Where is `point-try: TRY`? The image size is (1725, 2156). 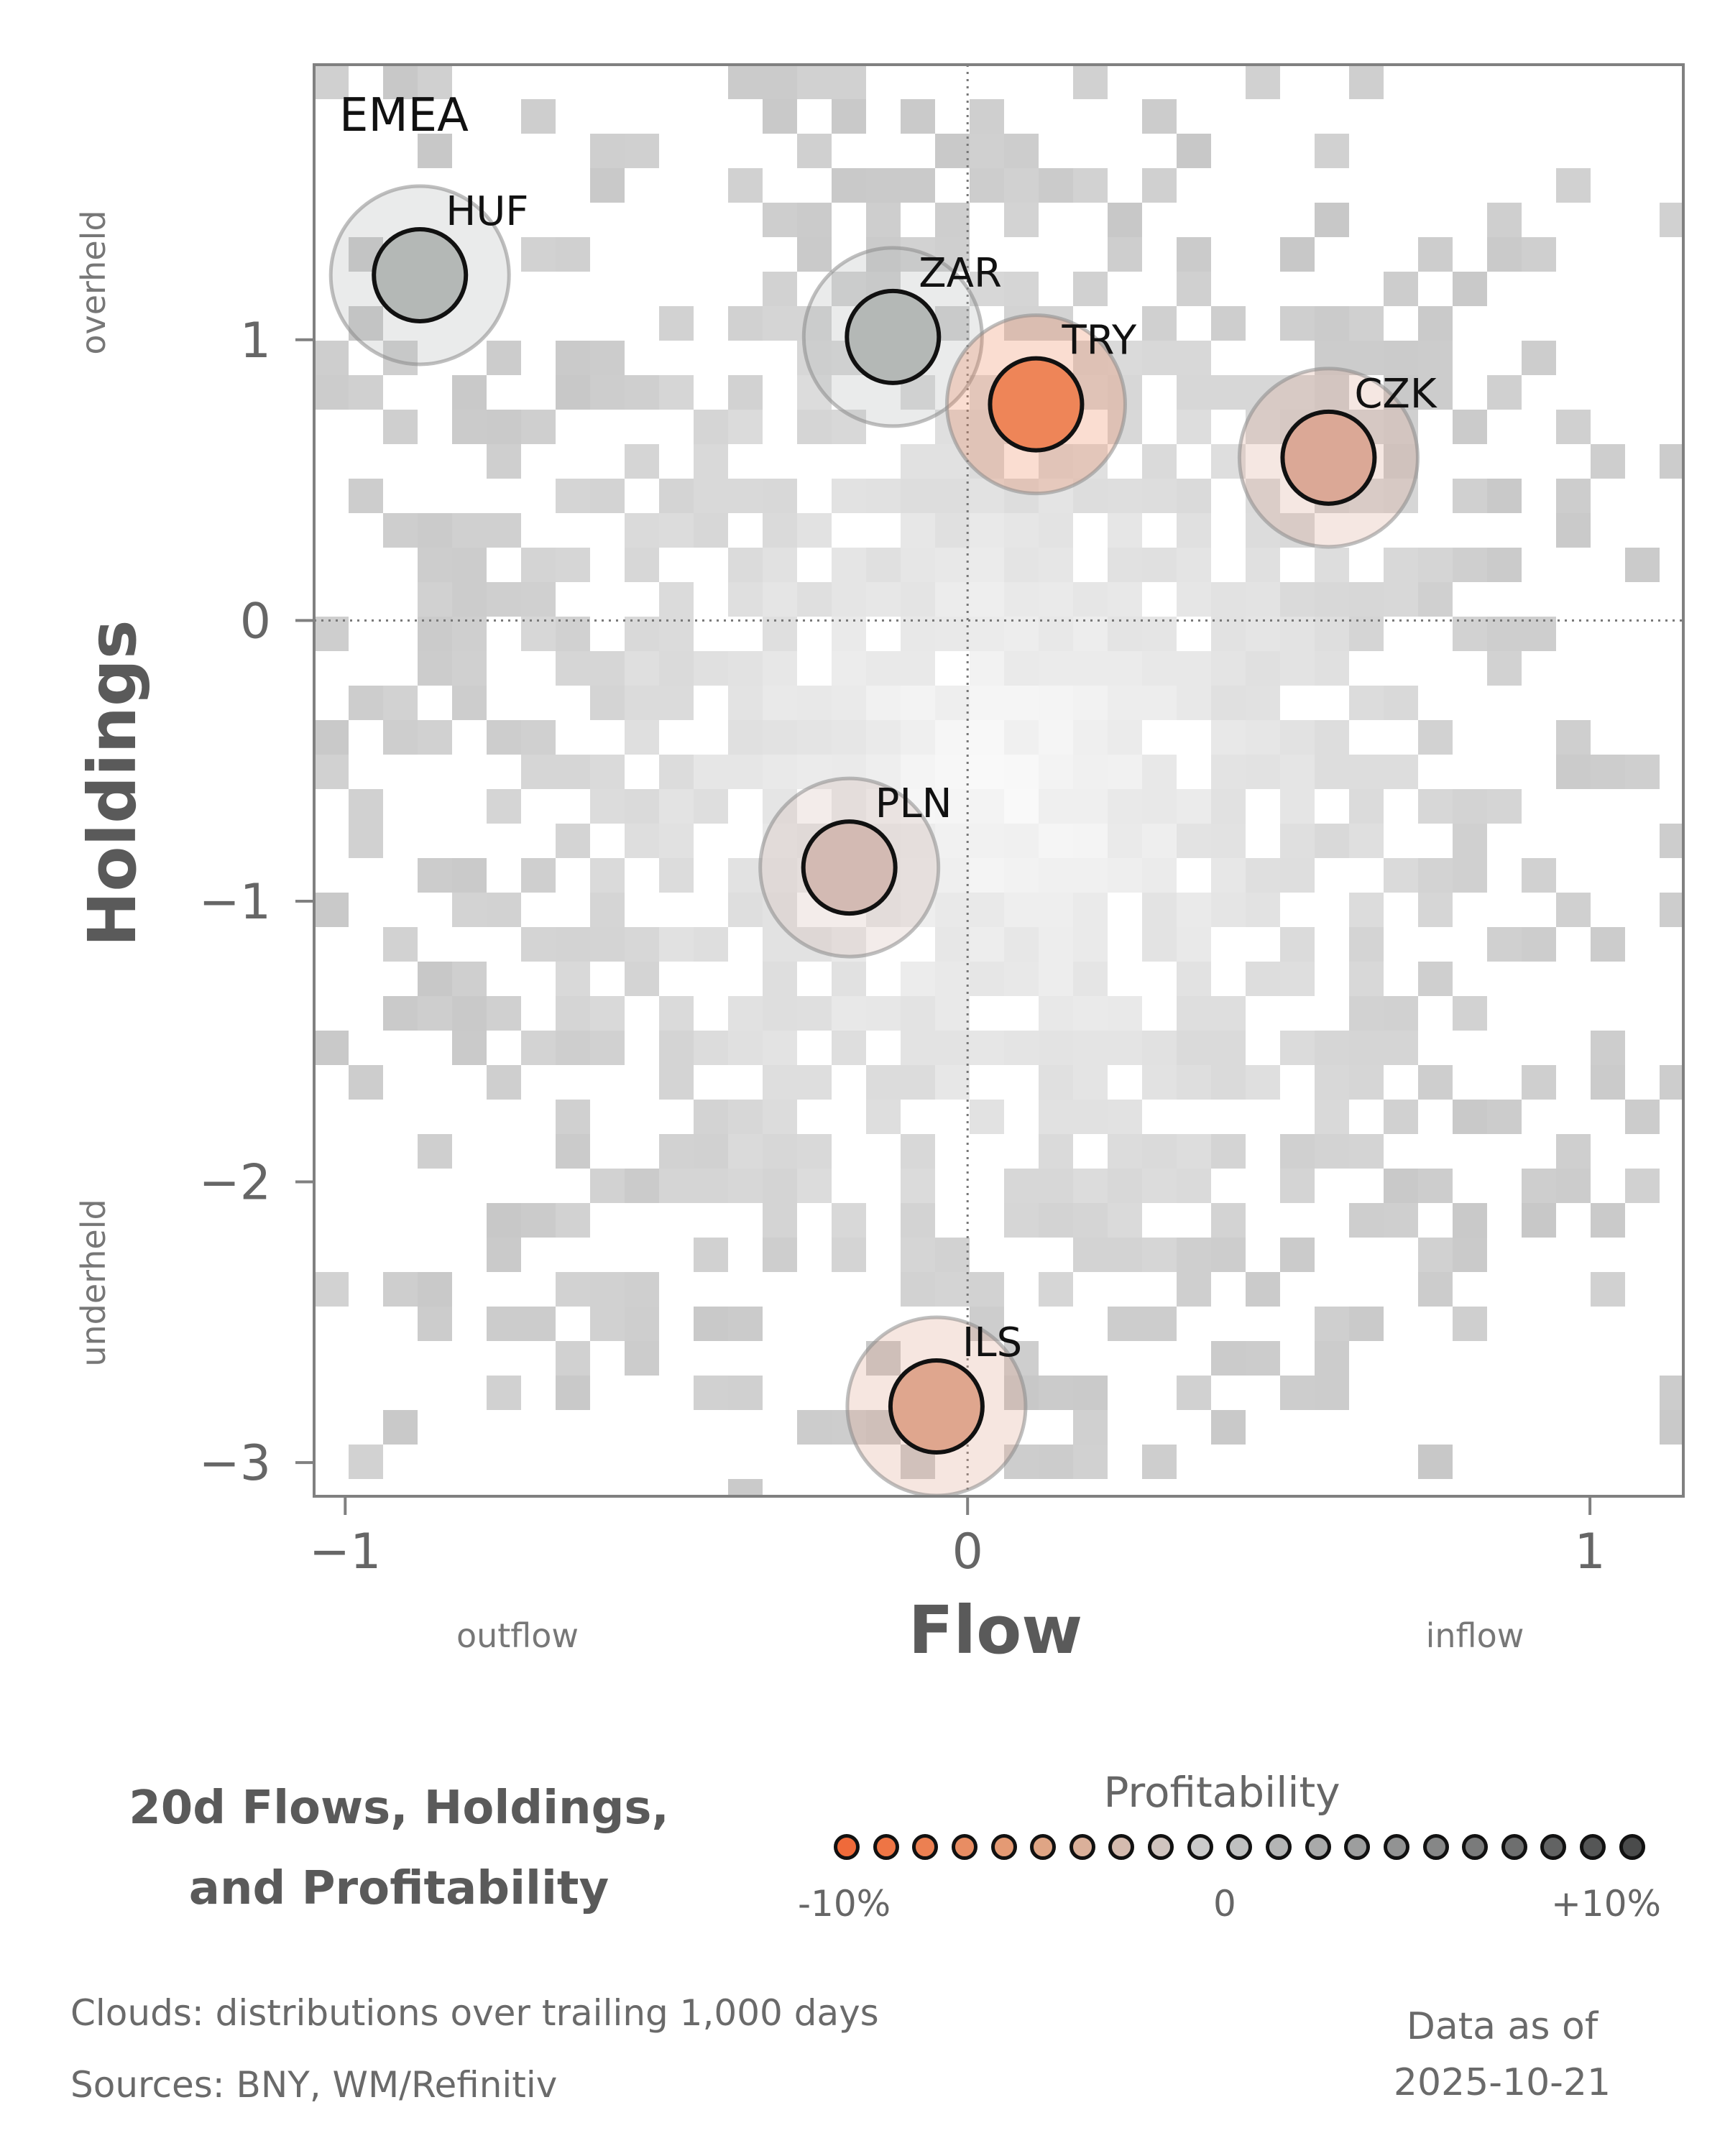
point-try: TRY is located at coordinates (1040, 404).